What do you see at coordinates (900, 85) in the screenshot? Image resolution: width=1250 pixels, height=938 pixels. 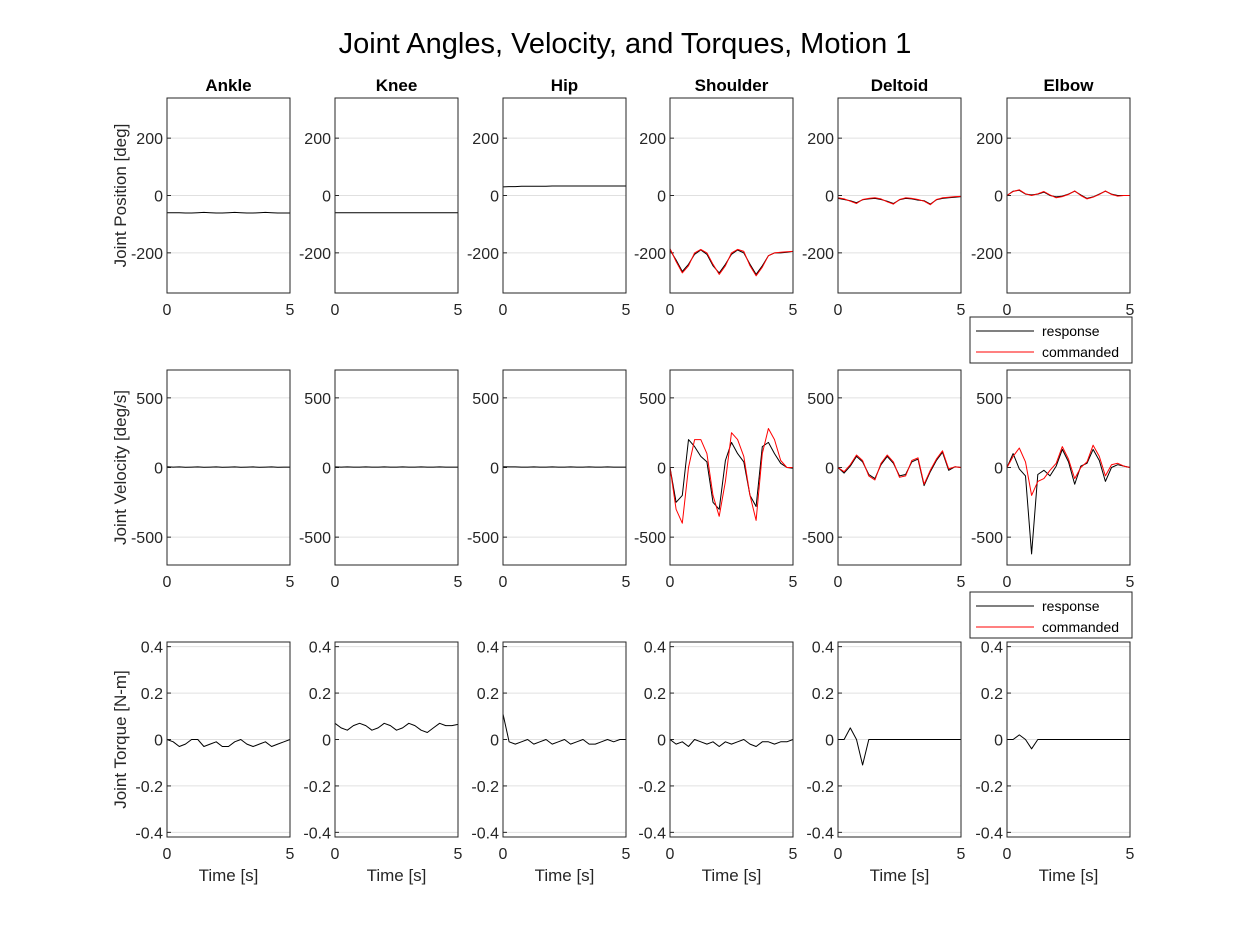 I see `column-title-deltoid: Deltoid` at bounding box center [900, 85].